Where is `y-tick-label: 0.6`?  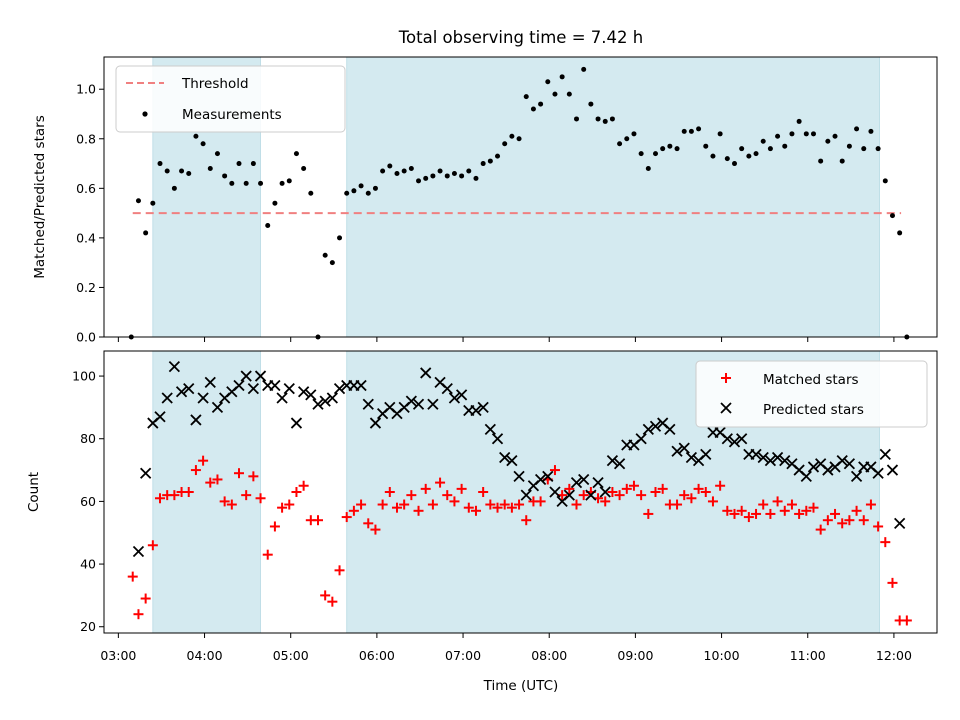 y-tick-label: 0.6 is located at coordinates (86, 188).